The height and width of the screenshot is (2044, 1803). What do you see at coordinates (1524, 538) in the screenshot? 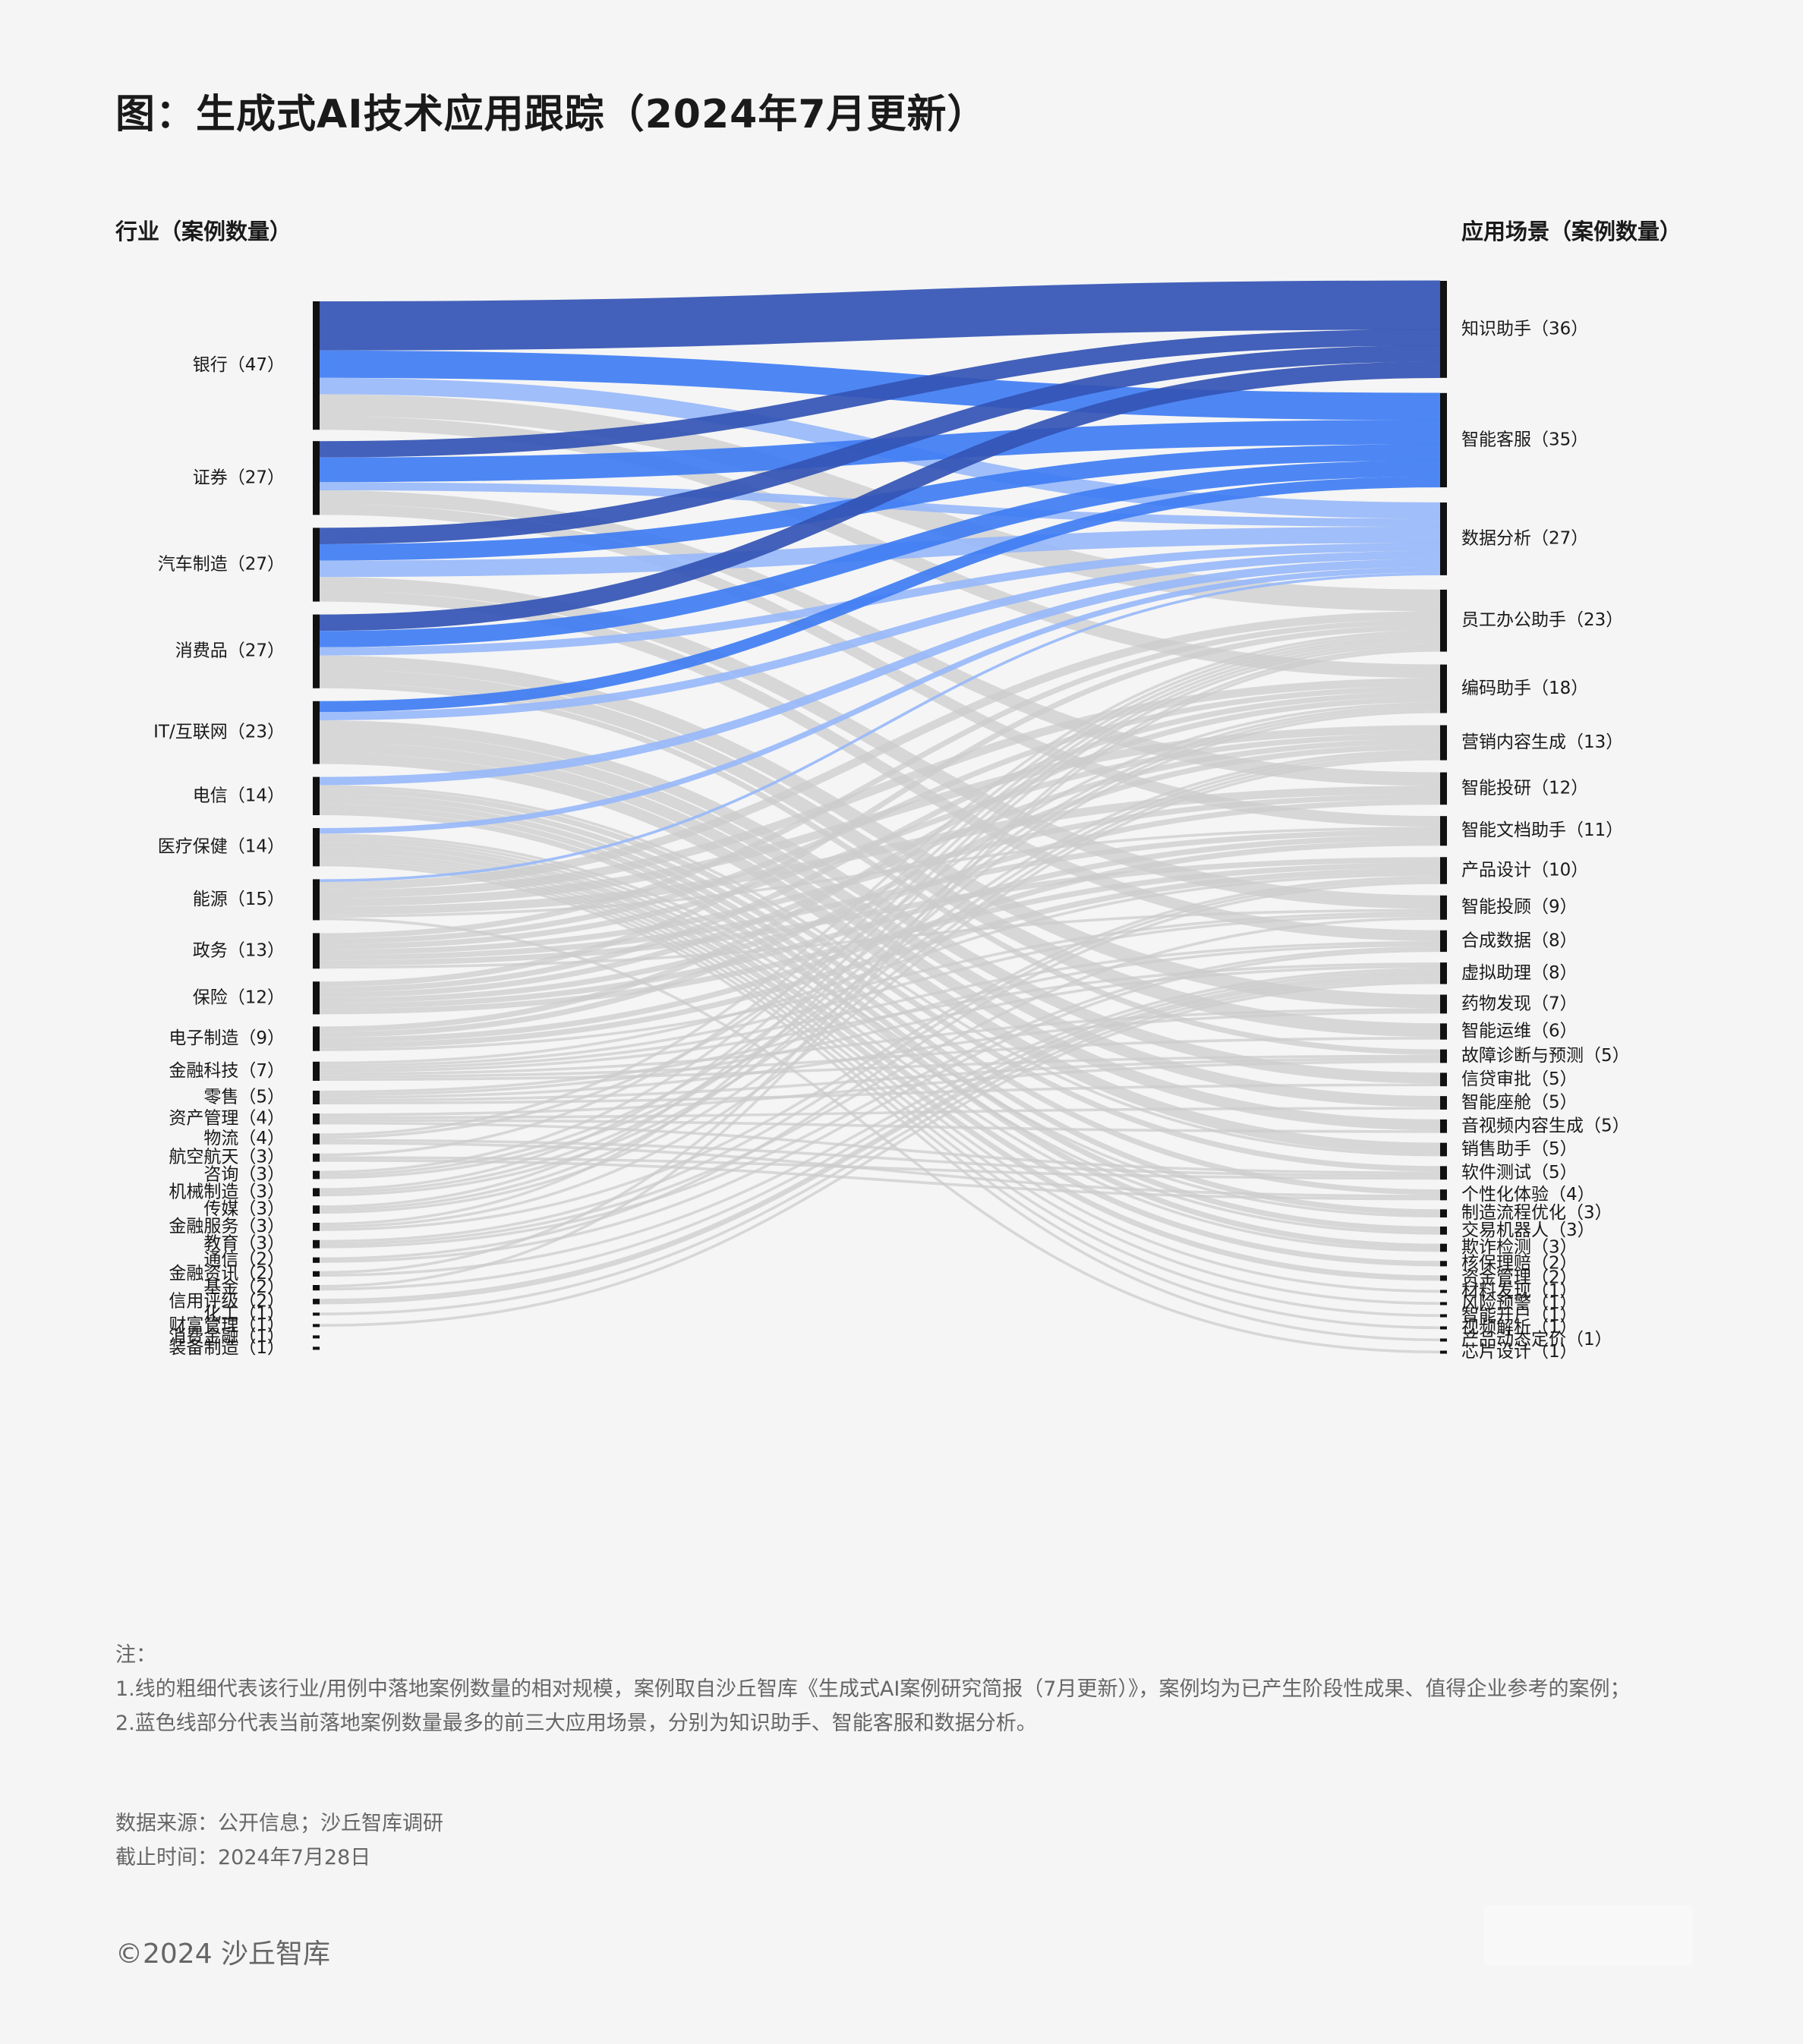
I see `right-node-label-2: 数据分析（27）` at bounding box center [1524, 538].